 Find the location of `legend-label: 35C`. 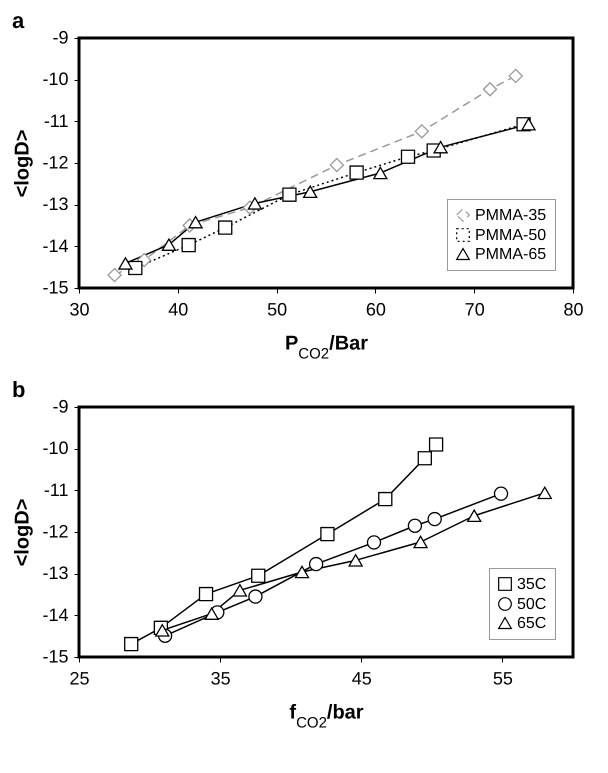

legend-label: 35C is located at coordinates (531, 584).